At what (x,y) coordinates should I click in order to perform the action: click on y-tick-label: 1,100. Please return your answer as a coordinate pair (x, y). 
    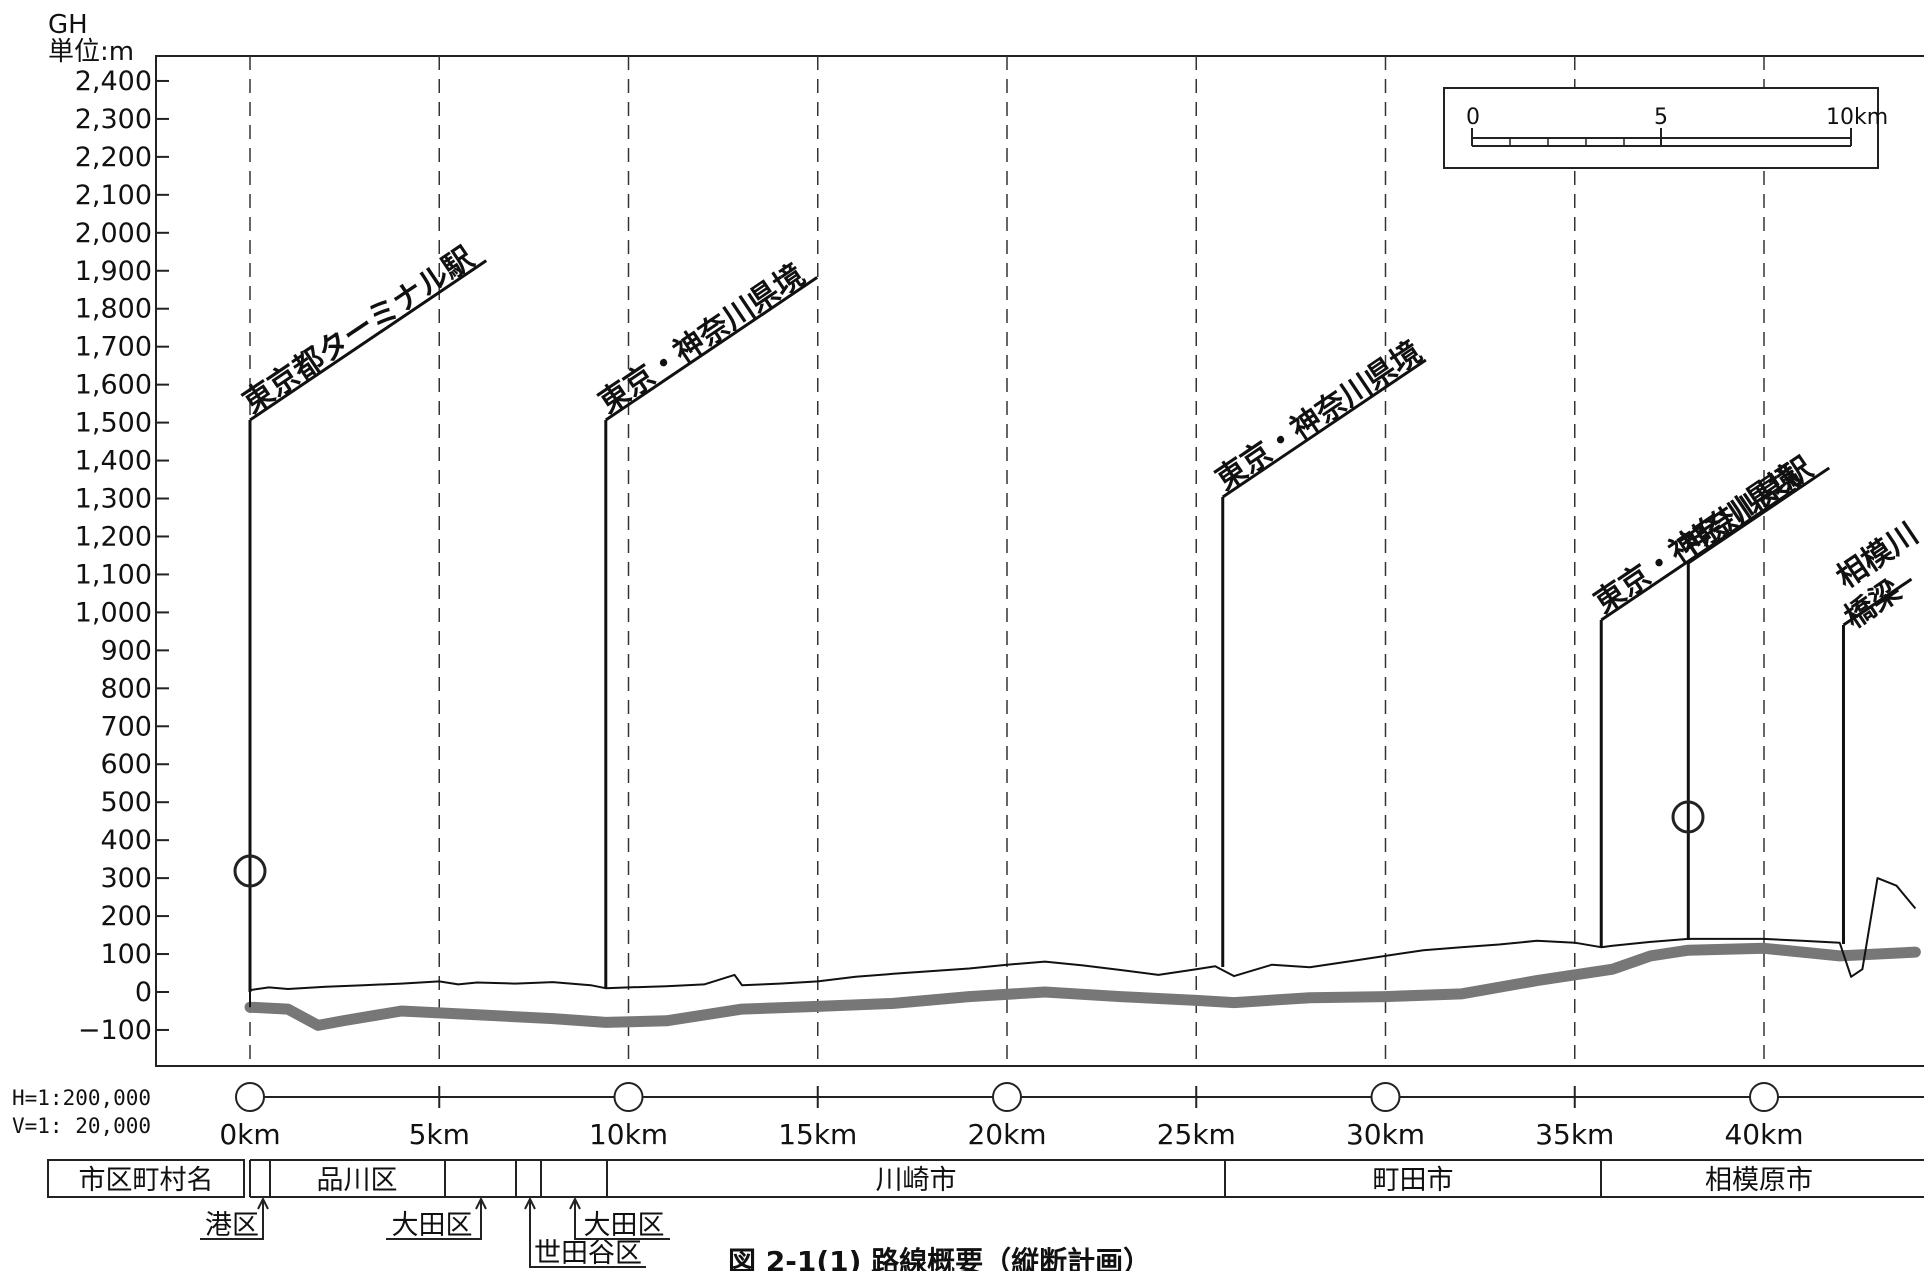
    Looking at the image, I should click on (113, 574).